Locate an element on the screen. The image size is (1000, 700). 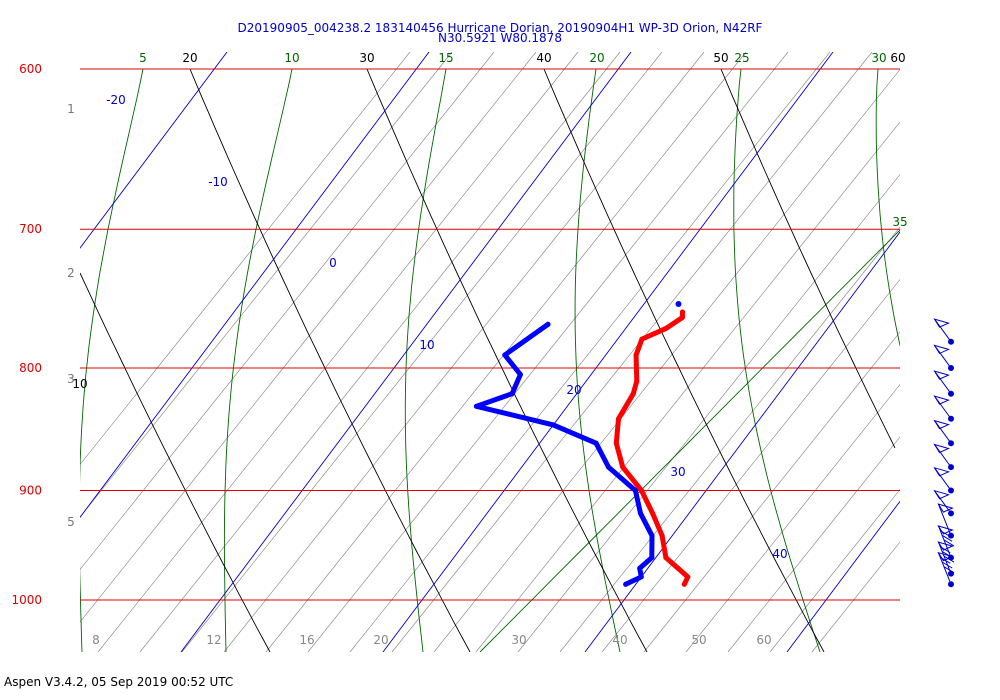
height-label: 1 is located at coordinates (71, 109).